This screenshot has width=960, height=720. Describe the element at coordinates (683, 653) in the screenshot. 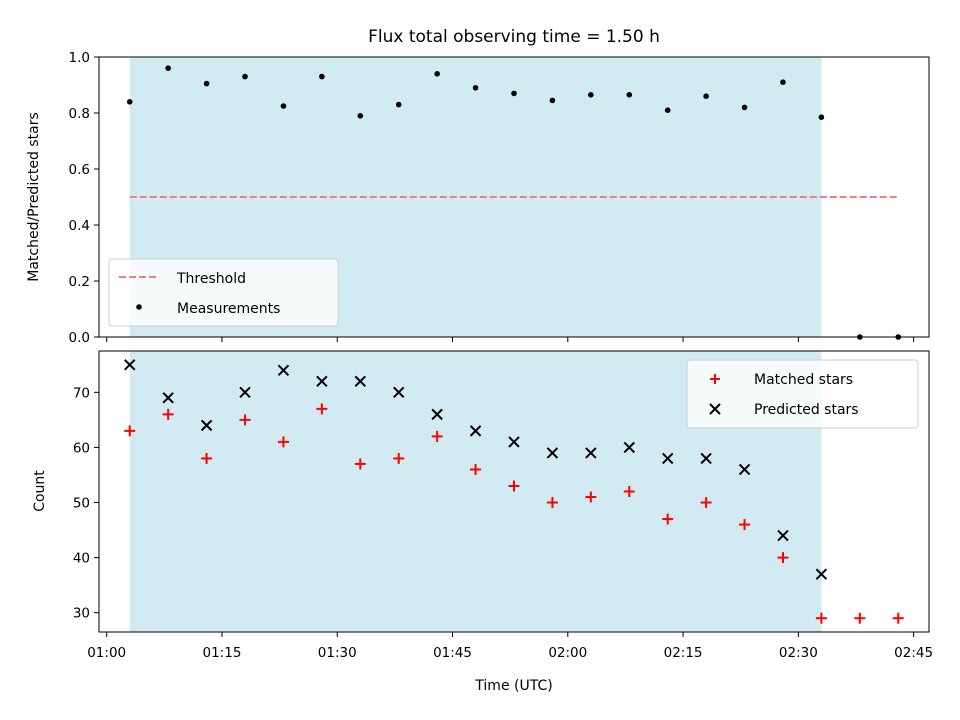

I see `x-tick-label: 02:15` at that location.